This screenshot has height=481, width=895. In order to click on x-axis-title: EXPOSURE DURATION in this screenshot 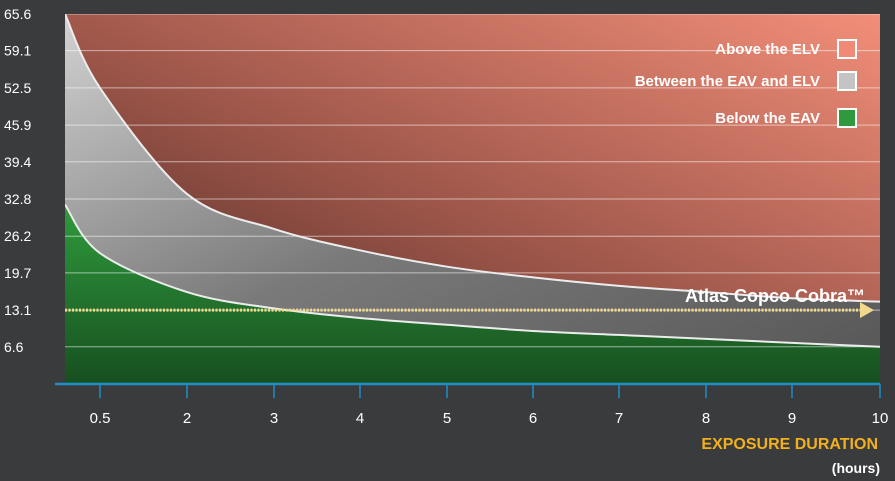, I will do `click(789, 444)`.